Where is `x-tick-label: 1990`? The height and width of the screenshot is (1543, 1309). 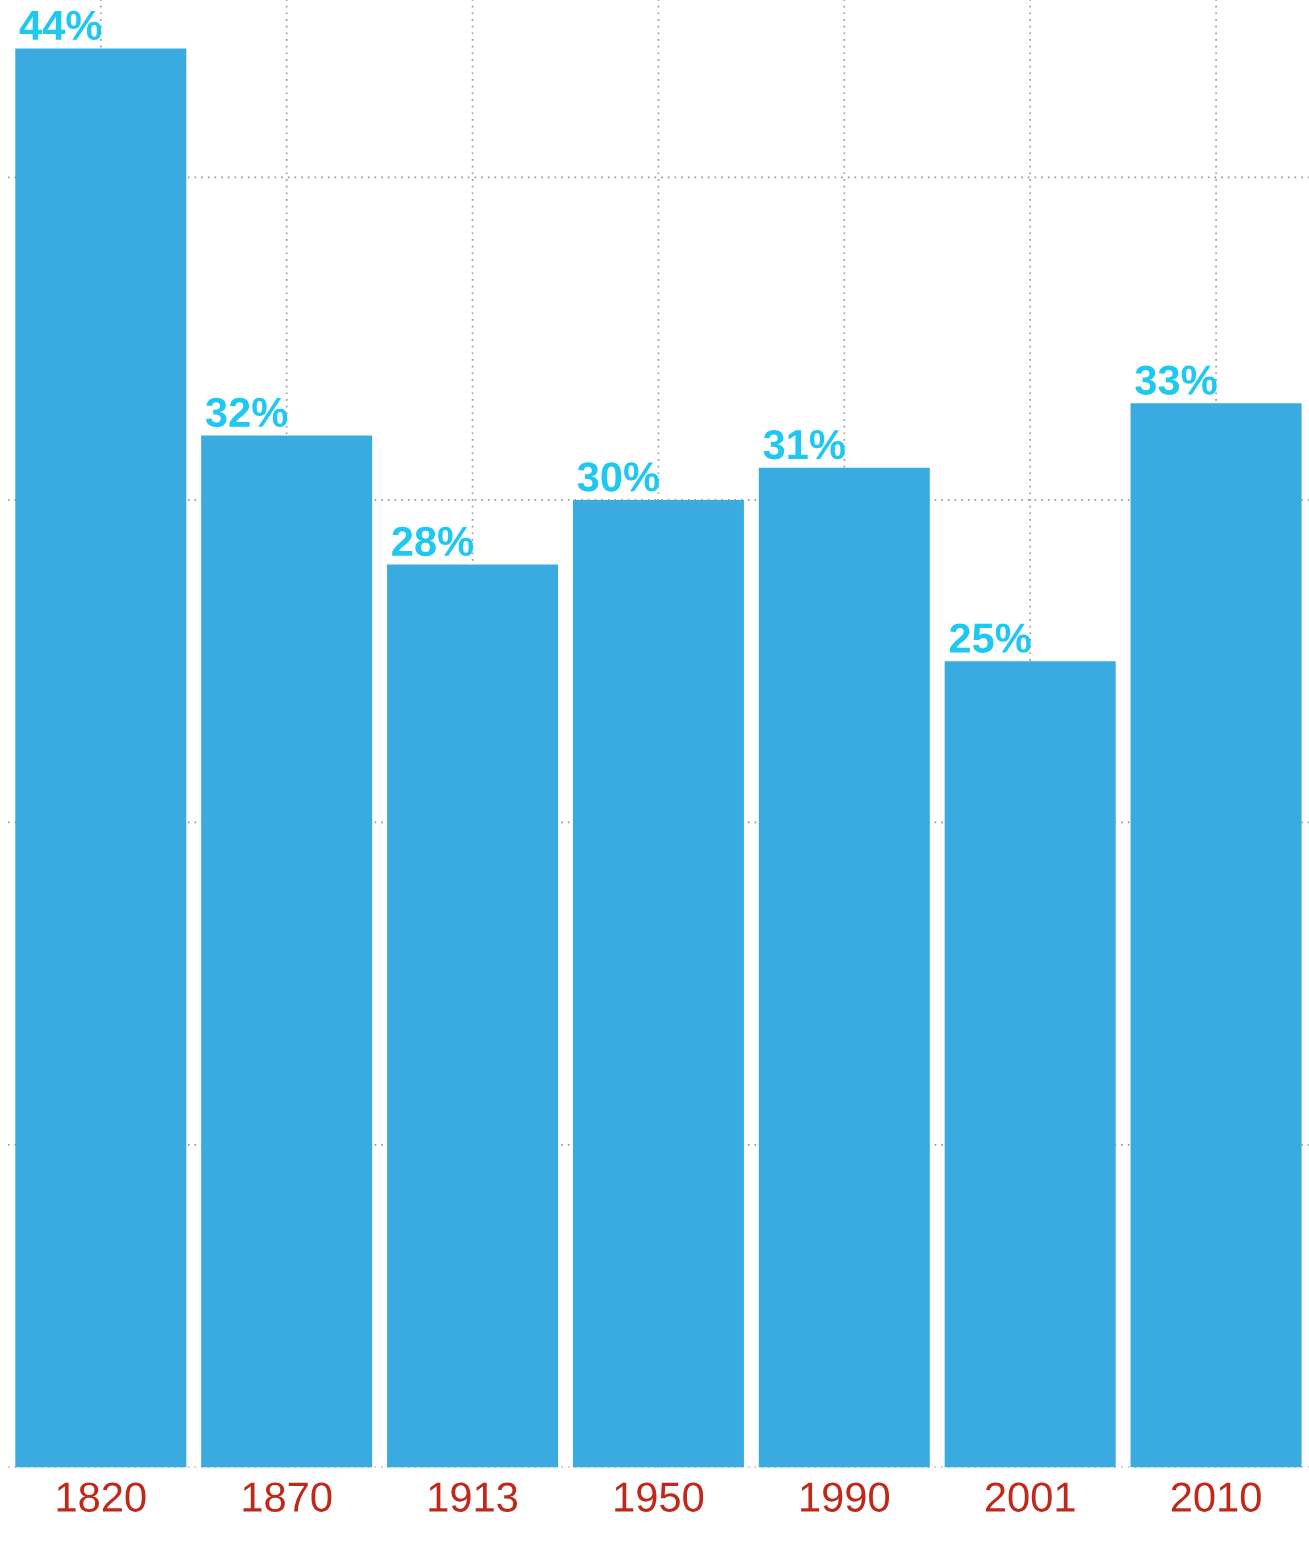 x-tick-label: 1990 is located at coordinates (845, 1497).